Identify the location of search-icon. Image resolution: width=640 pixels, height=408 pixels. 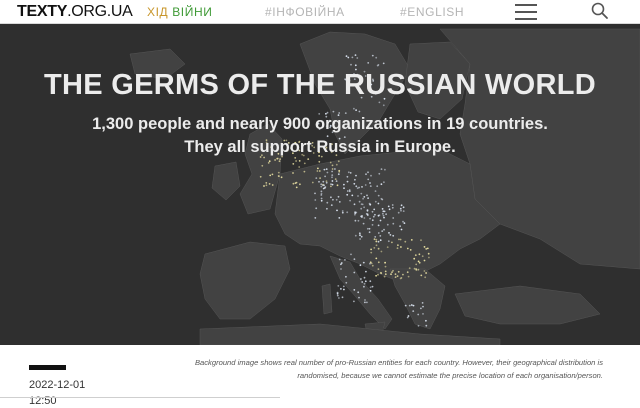
(600, 11).